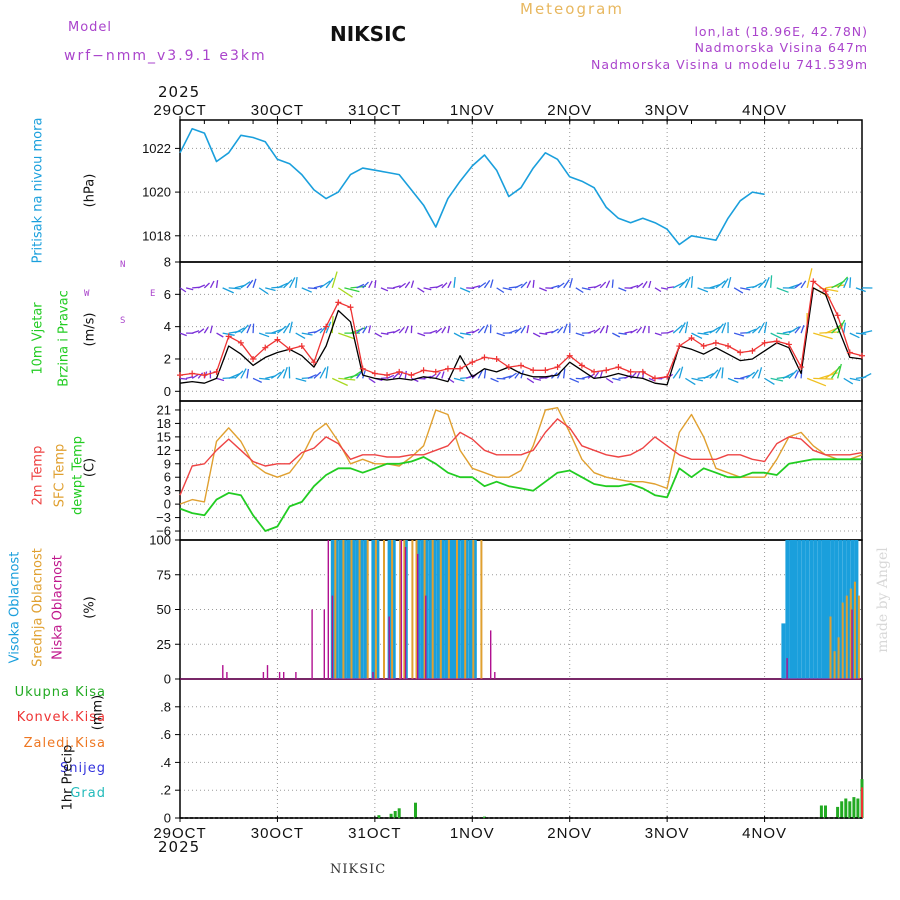 Image resolution: width=900 pixels, height=900 pixels. What do you see at coordinates (472, 833) in the screenshot?
I see `x-axis-label-bottom: 1NOV` at bounding box center [472, 833].